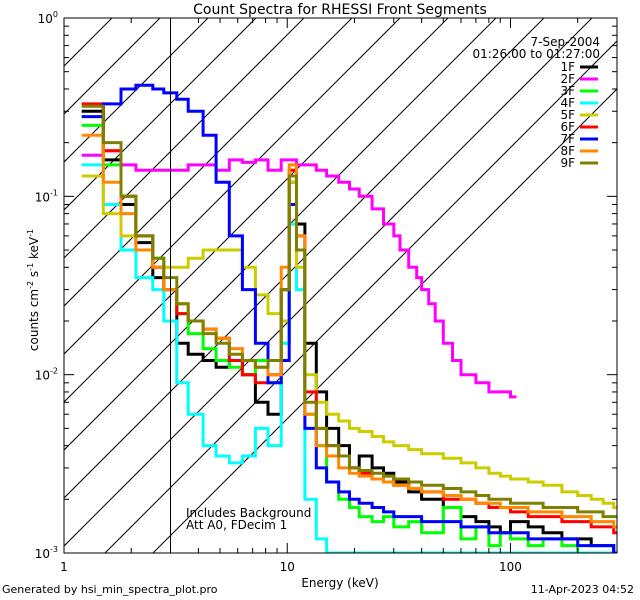 This screenshot has width=640, height=600. I want to click on legend-label-3f: 3F, so click(567, 91).